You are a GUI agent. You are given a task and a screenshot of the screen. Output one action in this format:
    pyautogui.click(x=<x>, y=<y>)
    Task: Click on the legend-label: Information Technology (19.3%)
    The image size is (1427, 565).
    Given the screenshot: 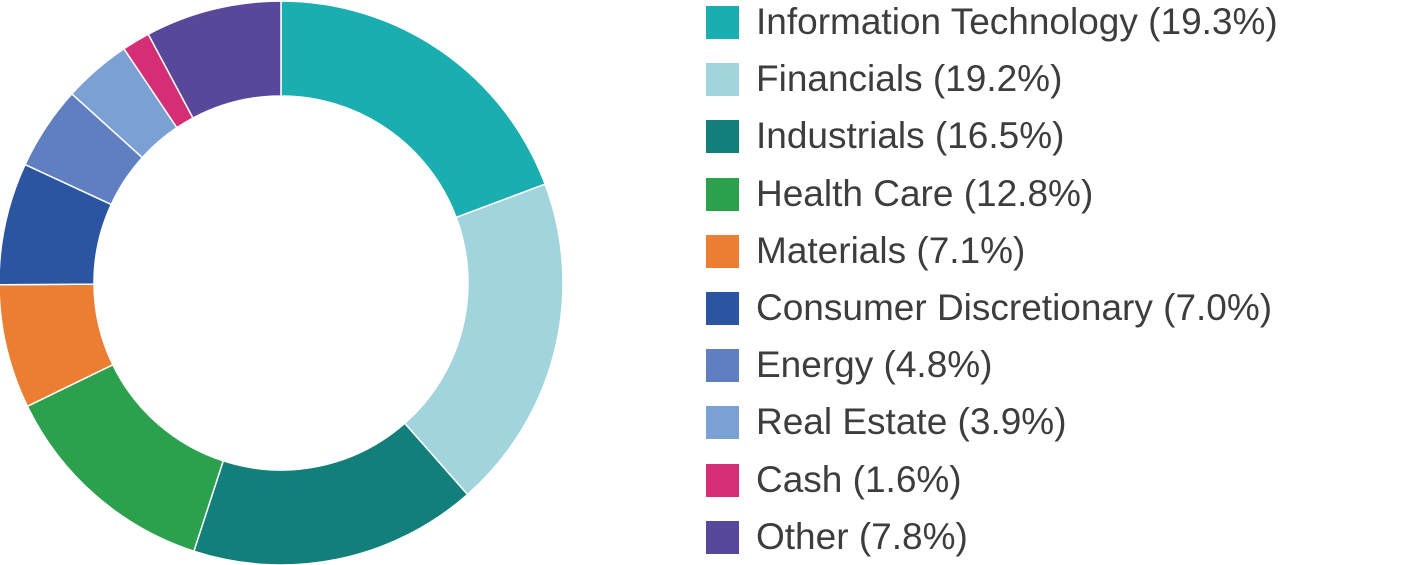 What is the action you would take?
    pyautogui.click(x=1017, y=21)
    